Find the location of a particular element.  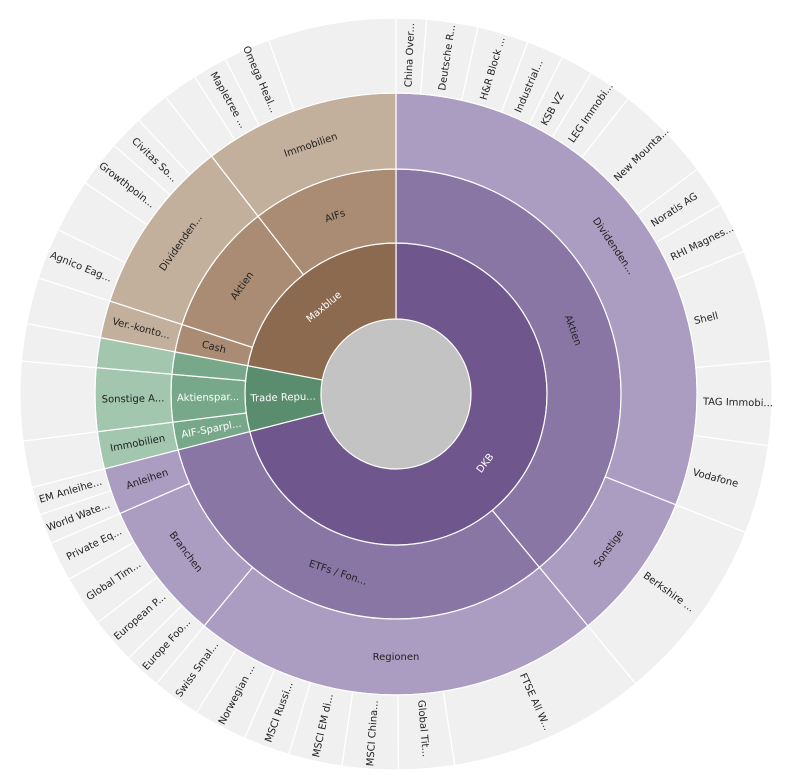

center-disk is located at coordinates (396, 394).